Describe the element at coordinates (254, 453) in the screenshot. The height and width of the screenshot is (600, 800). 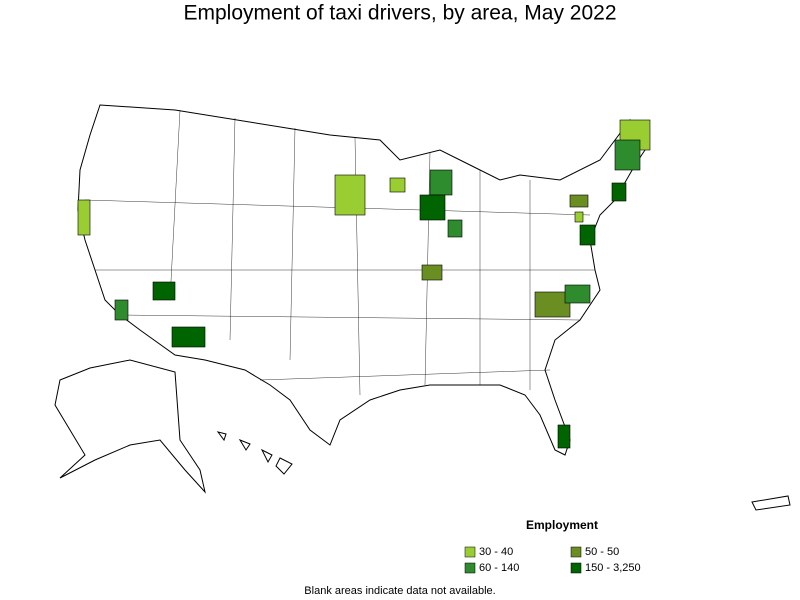
I see `hawaii` at that location.